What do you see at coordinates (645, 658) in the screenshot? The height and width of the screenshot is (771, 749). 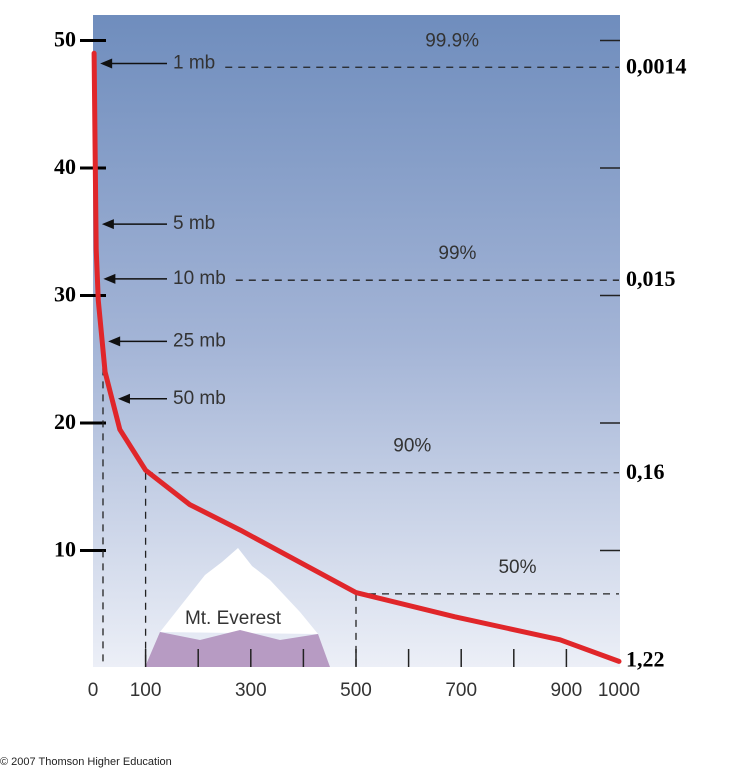 I see `density-label: 1,22` at bounding box center [645, 658].